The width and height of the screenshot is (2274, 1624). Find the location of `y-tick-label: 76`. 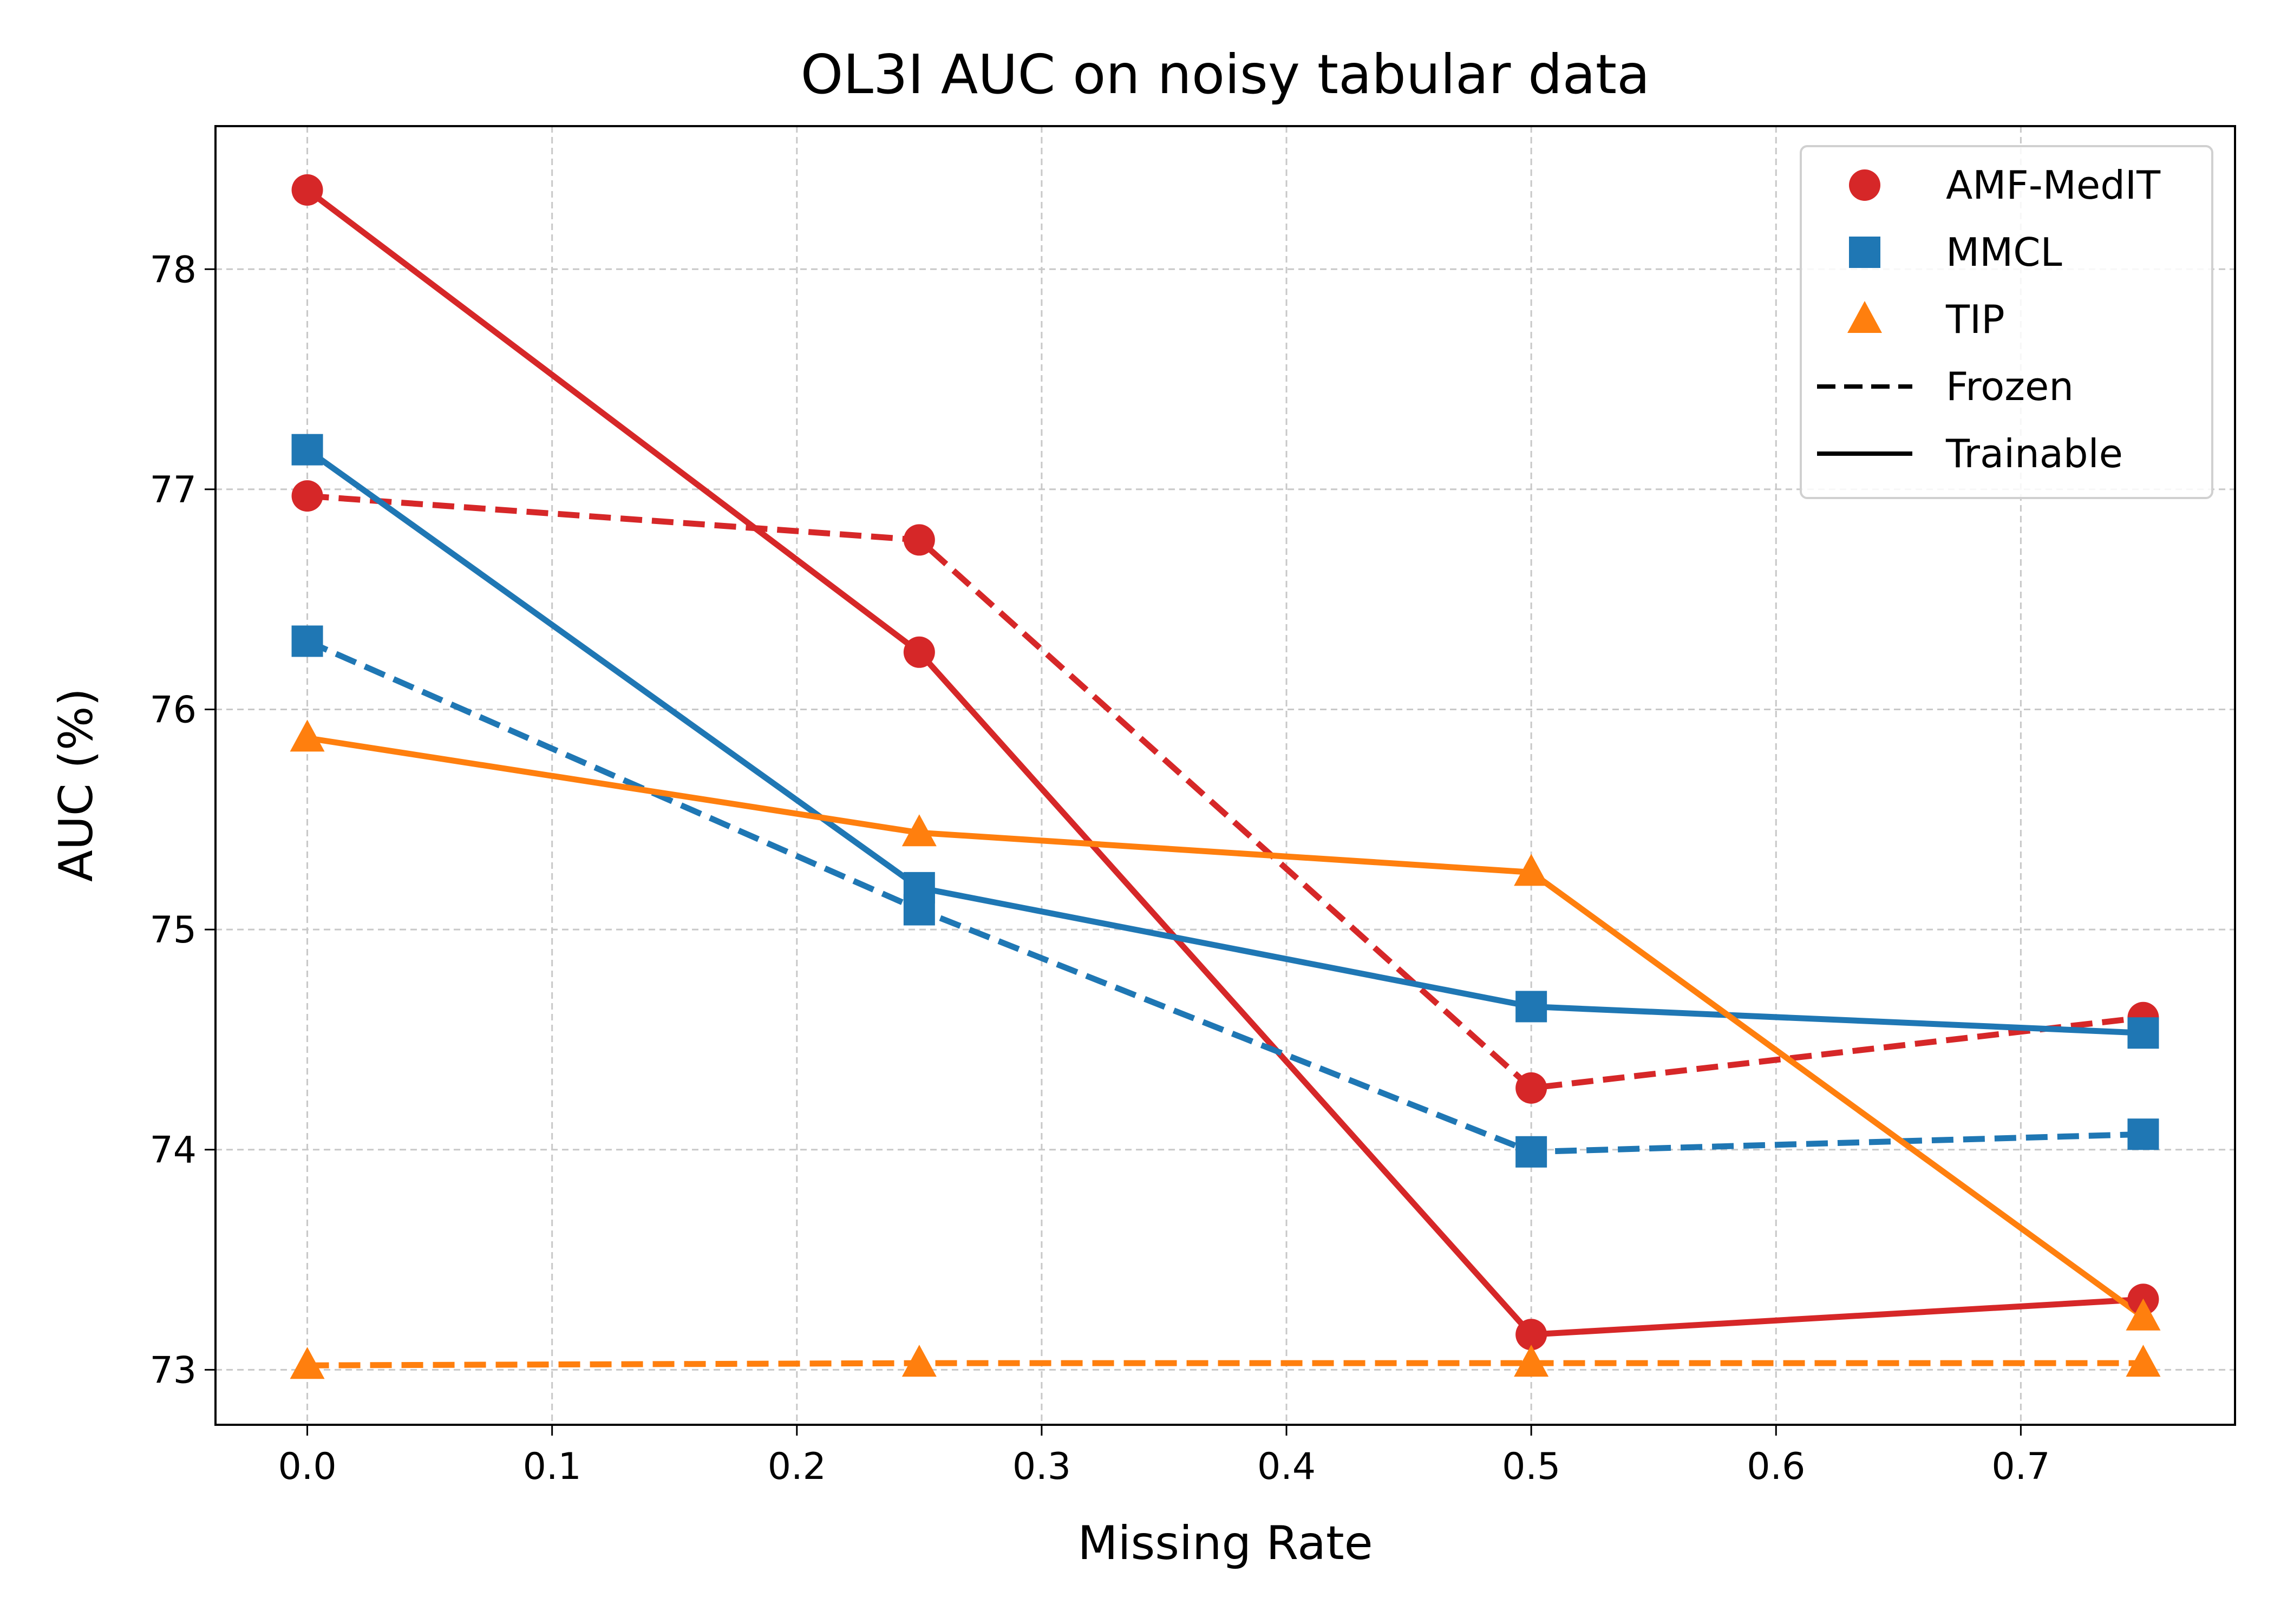

y-tick-label: 76 is located at coordinates (173, 710).